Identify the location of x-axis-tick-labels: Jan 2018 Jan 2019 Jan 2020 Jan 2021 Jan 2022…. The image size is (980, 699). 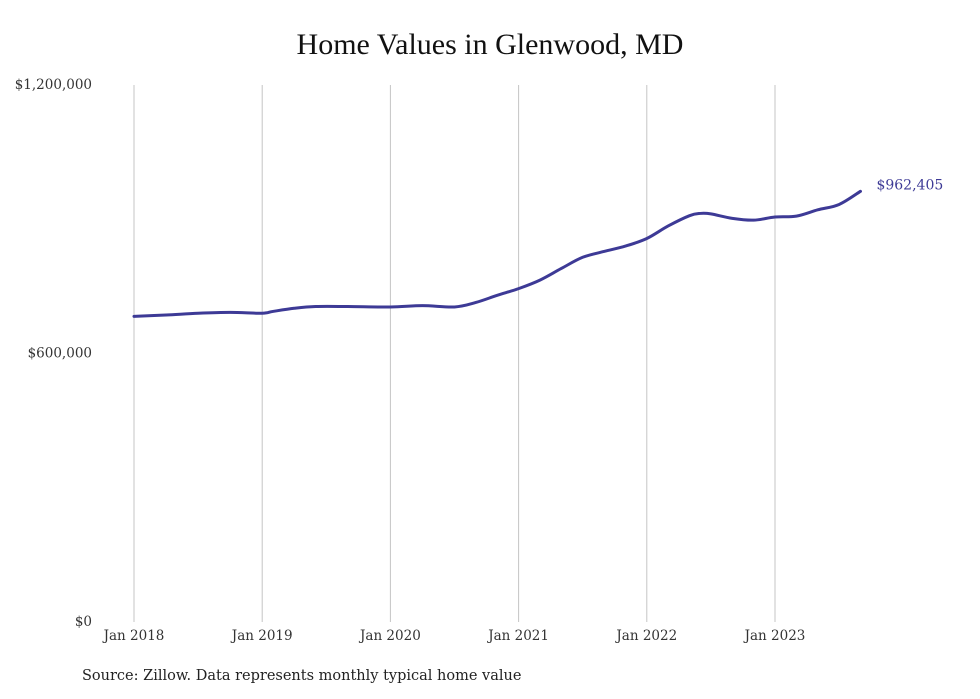
(454, 636).